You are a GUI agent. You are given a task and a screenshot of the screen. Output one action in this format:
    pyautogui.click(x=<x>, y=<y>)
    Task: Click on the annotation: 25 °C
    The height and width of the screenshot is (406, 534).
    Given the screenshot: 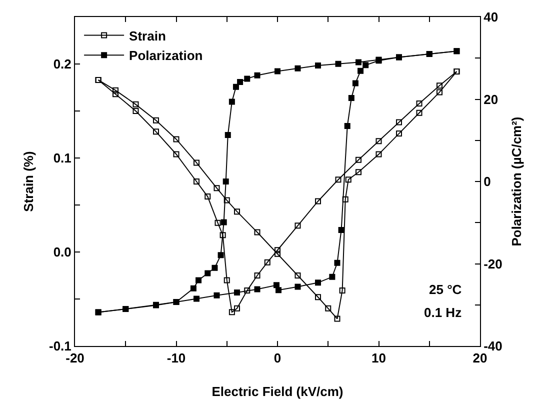 What is the action you would take?
    pyautogui.click(x=445, y=289)
    